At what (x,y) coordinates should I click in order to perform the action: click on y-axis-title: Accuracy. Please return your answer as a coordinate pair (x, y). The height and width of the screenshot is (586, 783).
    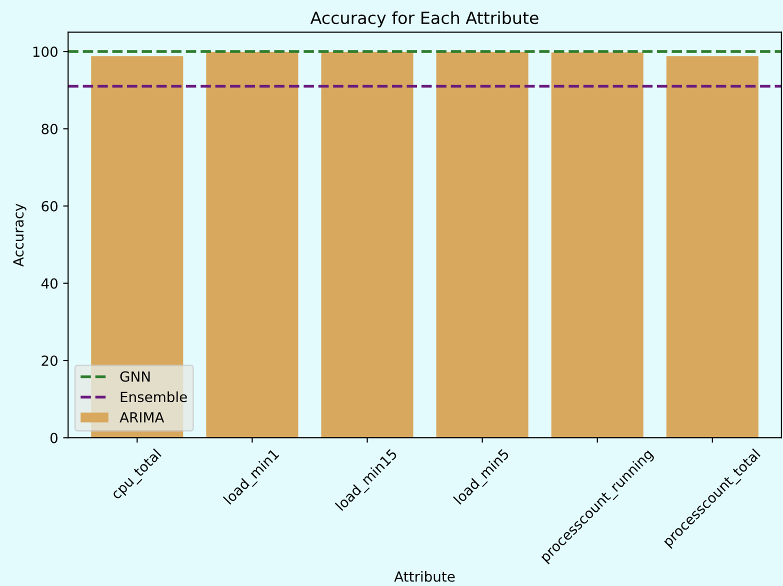
    Looking at the image, I should click on (19, 235).